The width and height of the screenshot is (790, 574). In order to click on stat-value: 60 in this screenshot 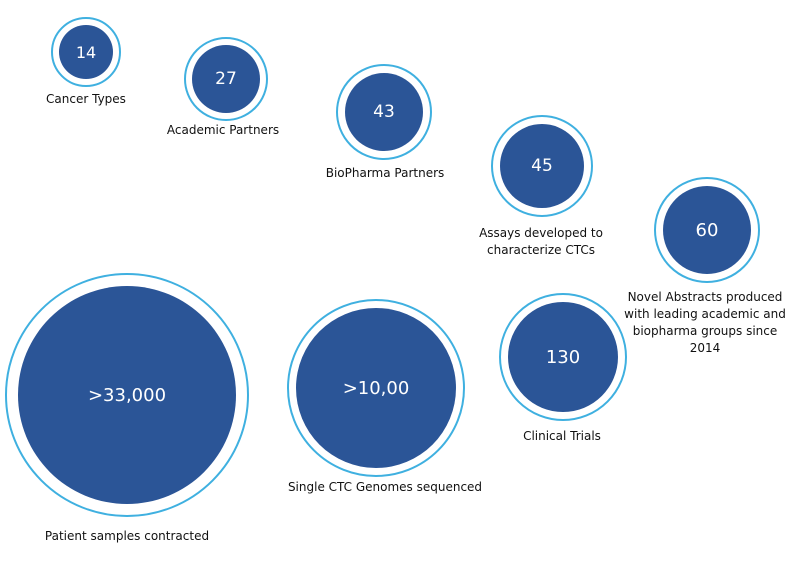, I will do `click(707, 230)`.